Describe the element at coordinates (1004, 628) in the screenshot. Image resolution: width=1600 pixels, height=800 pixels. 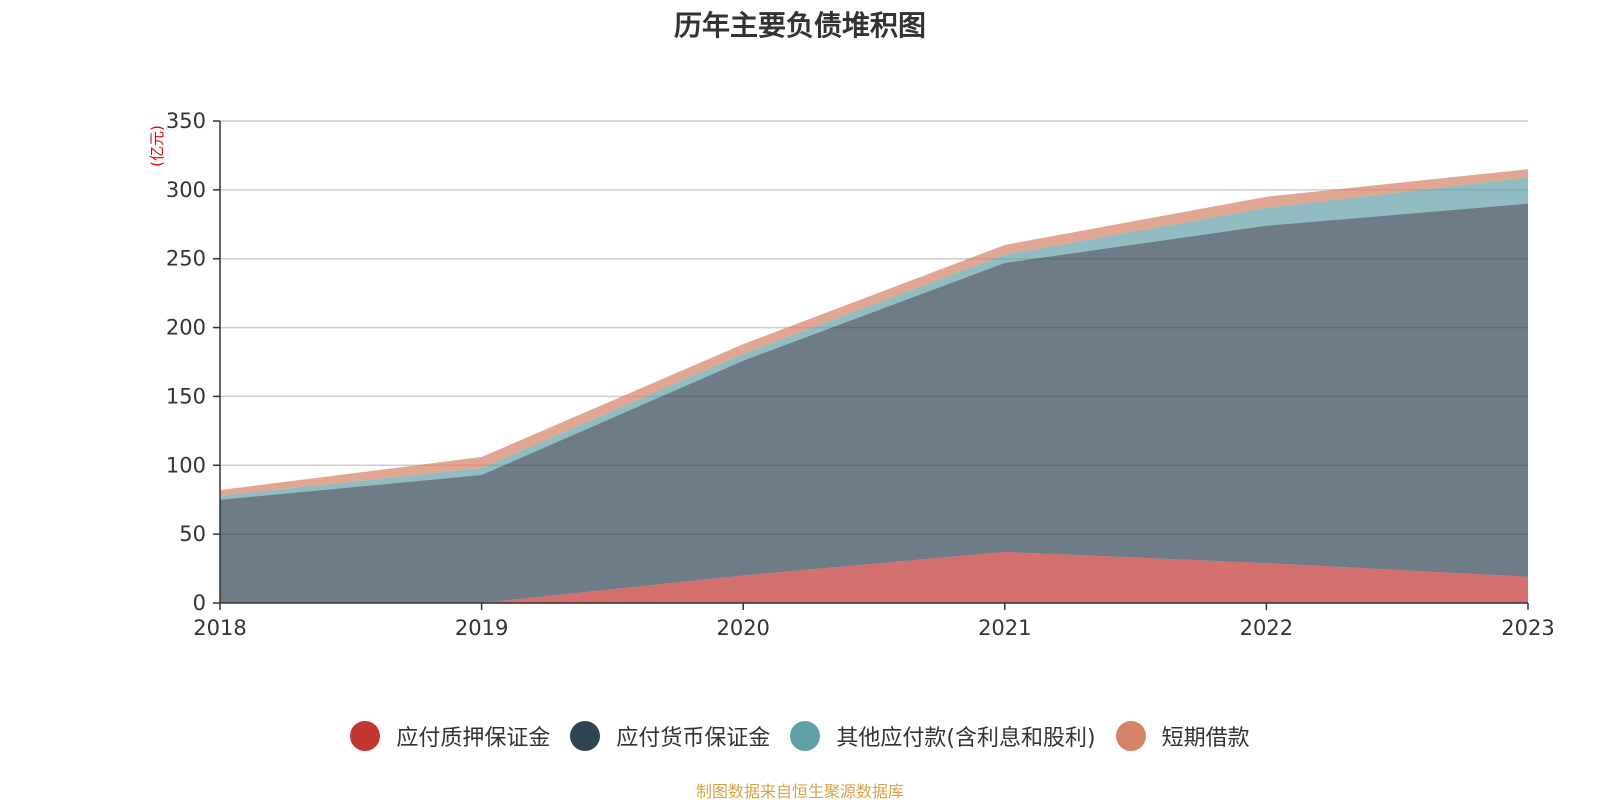
I see `x-tick-label: 2021` at that location.